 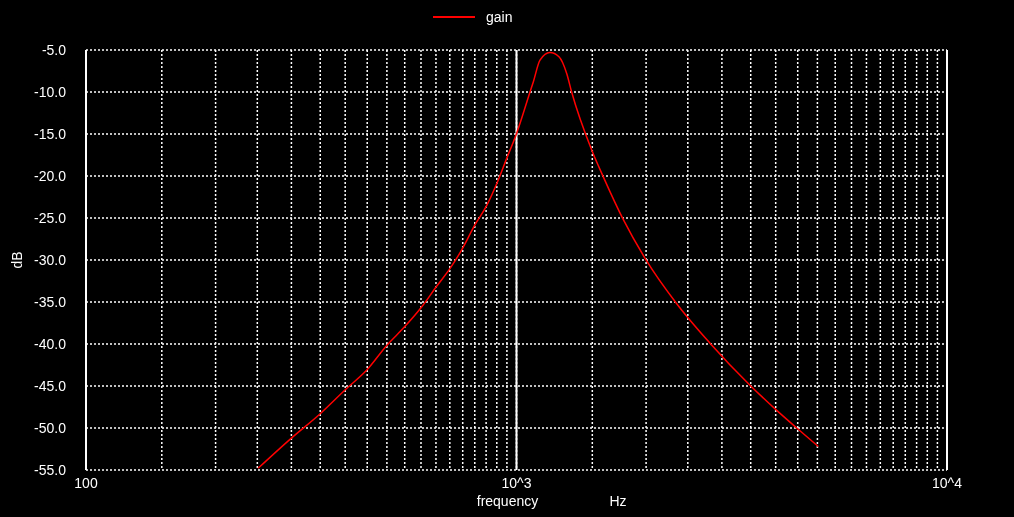 What do you see at coordinates (50, 470) in the screenshot?
I see `y-tick-label: -55.0` at bounding box center [50, 470].